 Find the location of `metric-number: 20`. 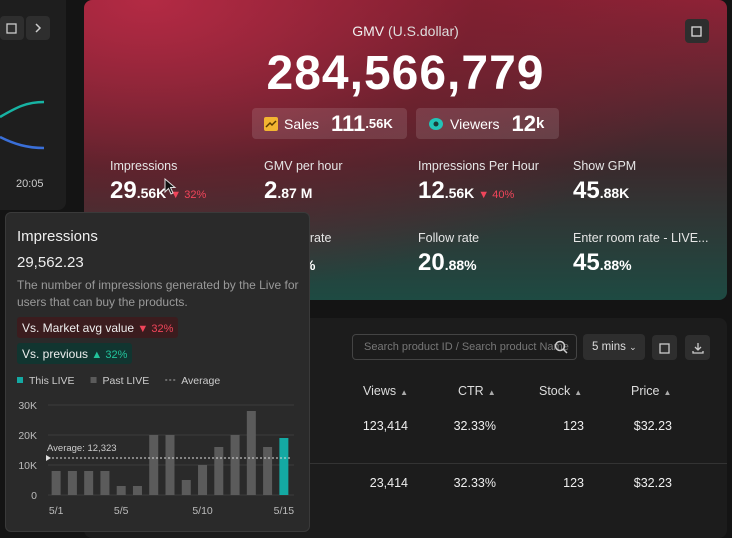

metric-number: 20 is located at coordinates (431, 262).